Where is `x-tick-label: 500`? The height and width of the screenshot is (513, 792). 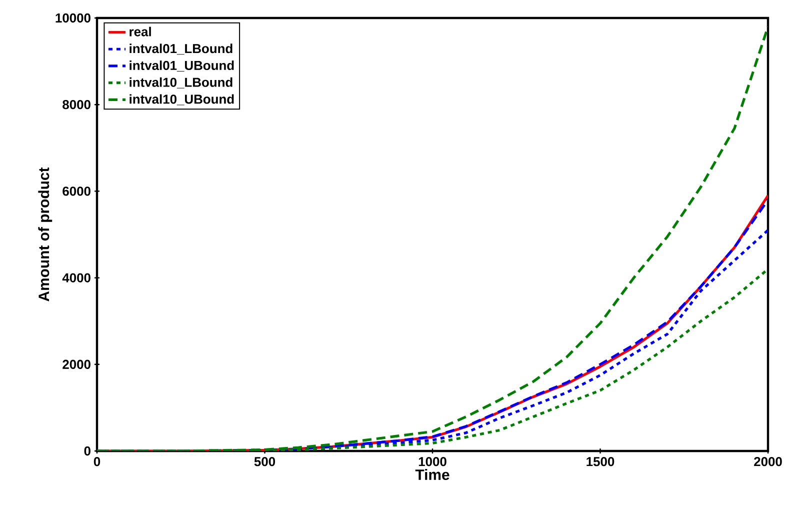
x-tick-label: 500 is located at coordinates (265, 461).